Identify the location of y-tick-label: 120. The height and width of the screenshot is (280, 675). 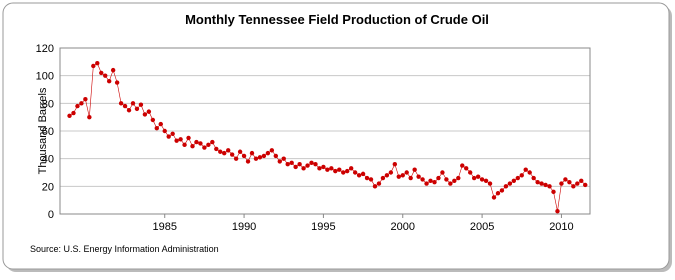
(45, 49).